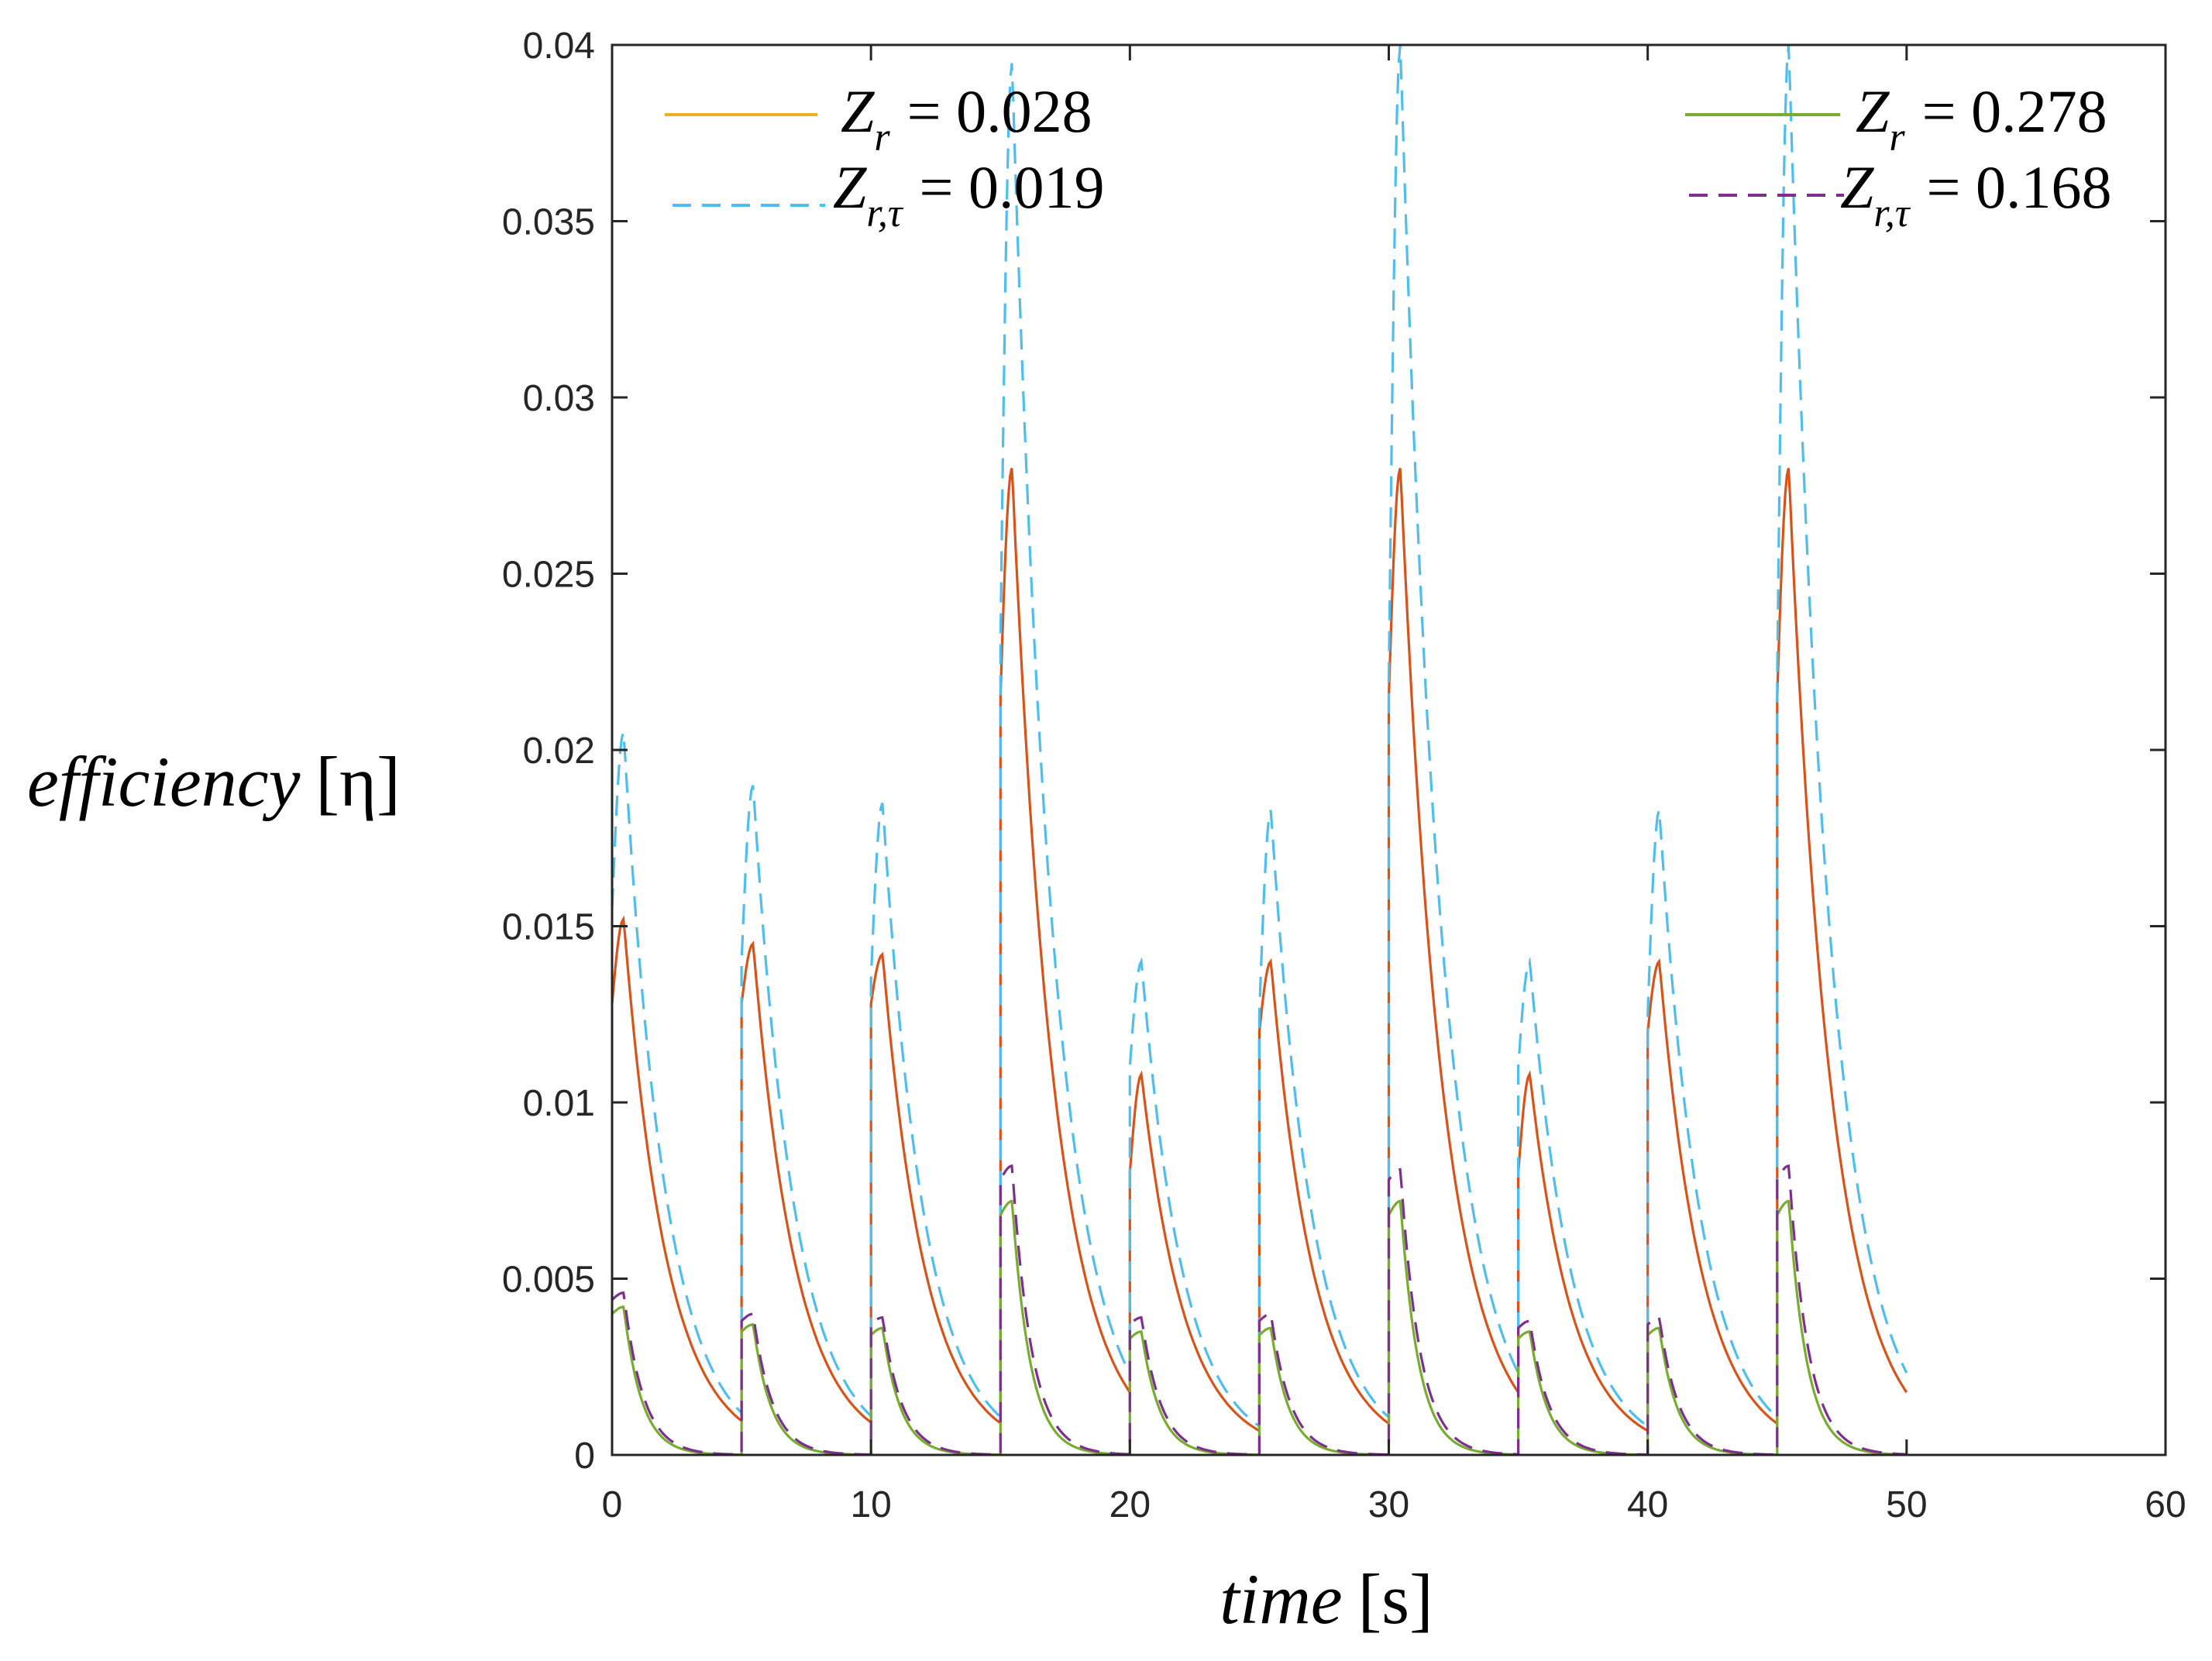 The image size is (2212, 1661). What do you see at coordinates (559, 398) in the screenshot?
I see `y-tick-label: 0.03` at bounding box center [559, 398].